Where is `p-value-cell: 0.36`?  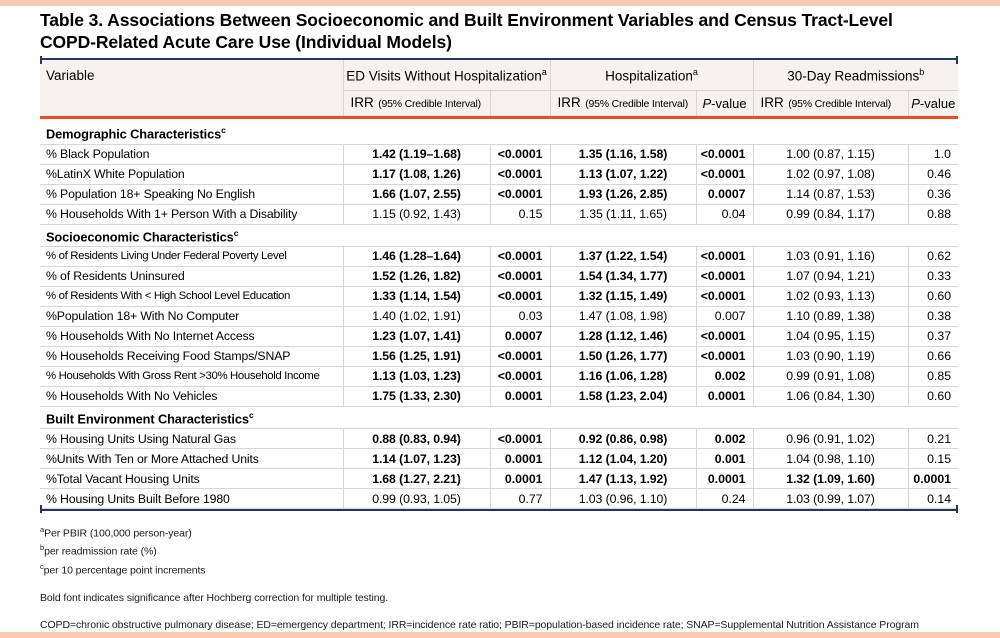 p-value-cell: 0.36 is located at coordinates (933, 194).